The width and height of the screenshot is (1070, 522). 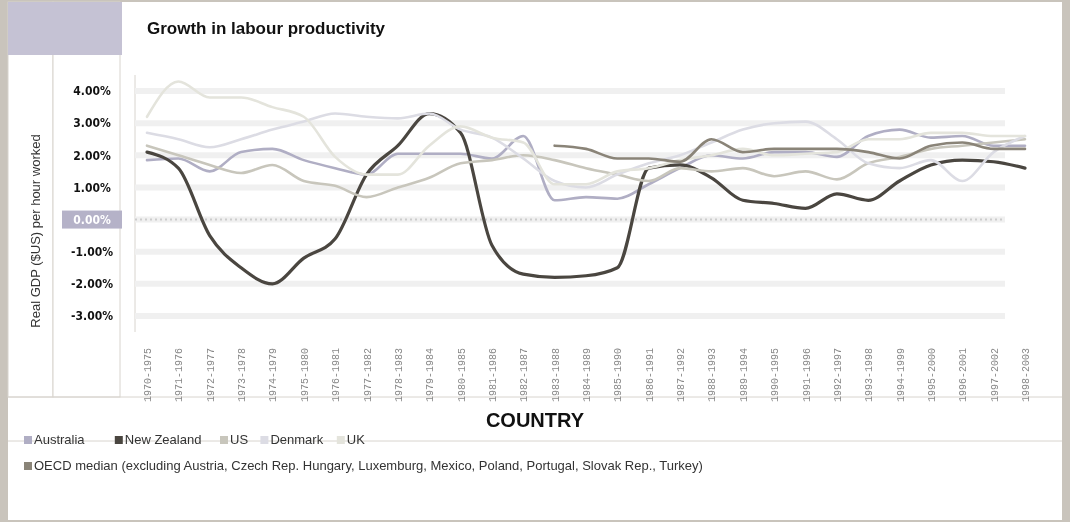 I want to click on x-tick-label: 1989-1994, so click(x=744, y=375).